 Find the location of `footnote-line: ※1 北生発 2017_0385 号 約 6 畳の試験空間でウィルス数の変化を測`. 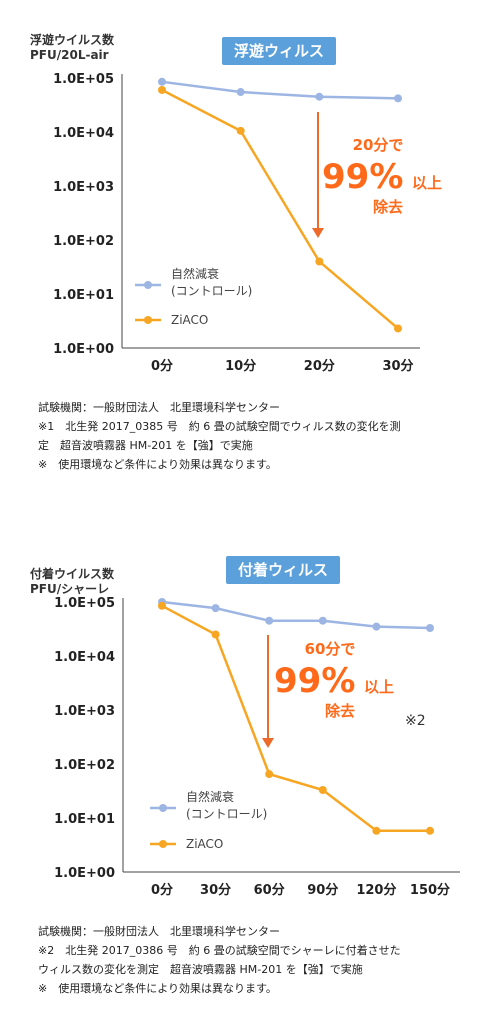

footnote-line: ※1 北生発 2017_0385 号 約 6 畳の試験空間でウィルス数の変化を測 is located at coordinates (219, 426).